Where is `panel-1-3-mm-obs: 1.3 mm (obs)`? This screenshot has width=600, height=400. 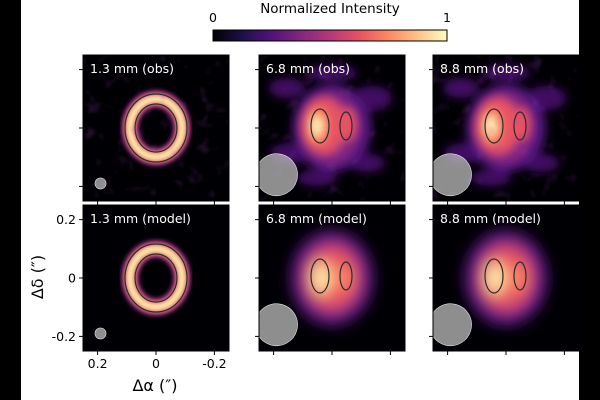 panel-1-3-mm-obs: 1.3 mm (obs) is located at coordinates (156, 128).